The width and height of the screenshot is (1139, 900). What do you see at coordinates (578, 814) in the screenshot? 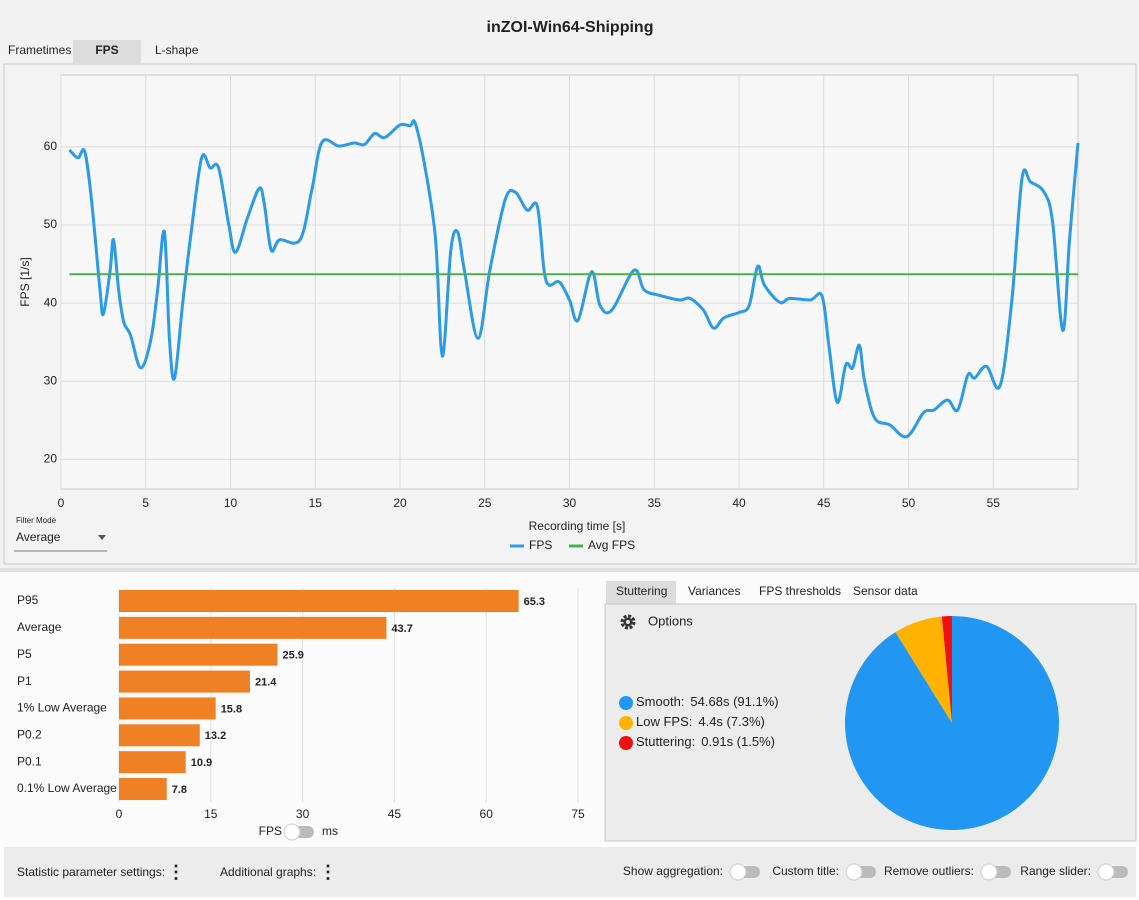
I see `x-tick-label: 75` at bounding box center [578, 814].